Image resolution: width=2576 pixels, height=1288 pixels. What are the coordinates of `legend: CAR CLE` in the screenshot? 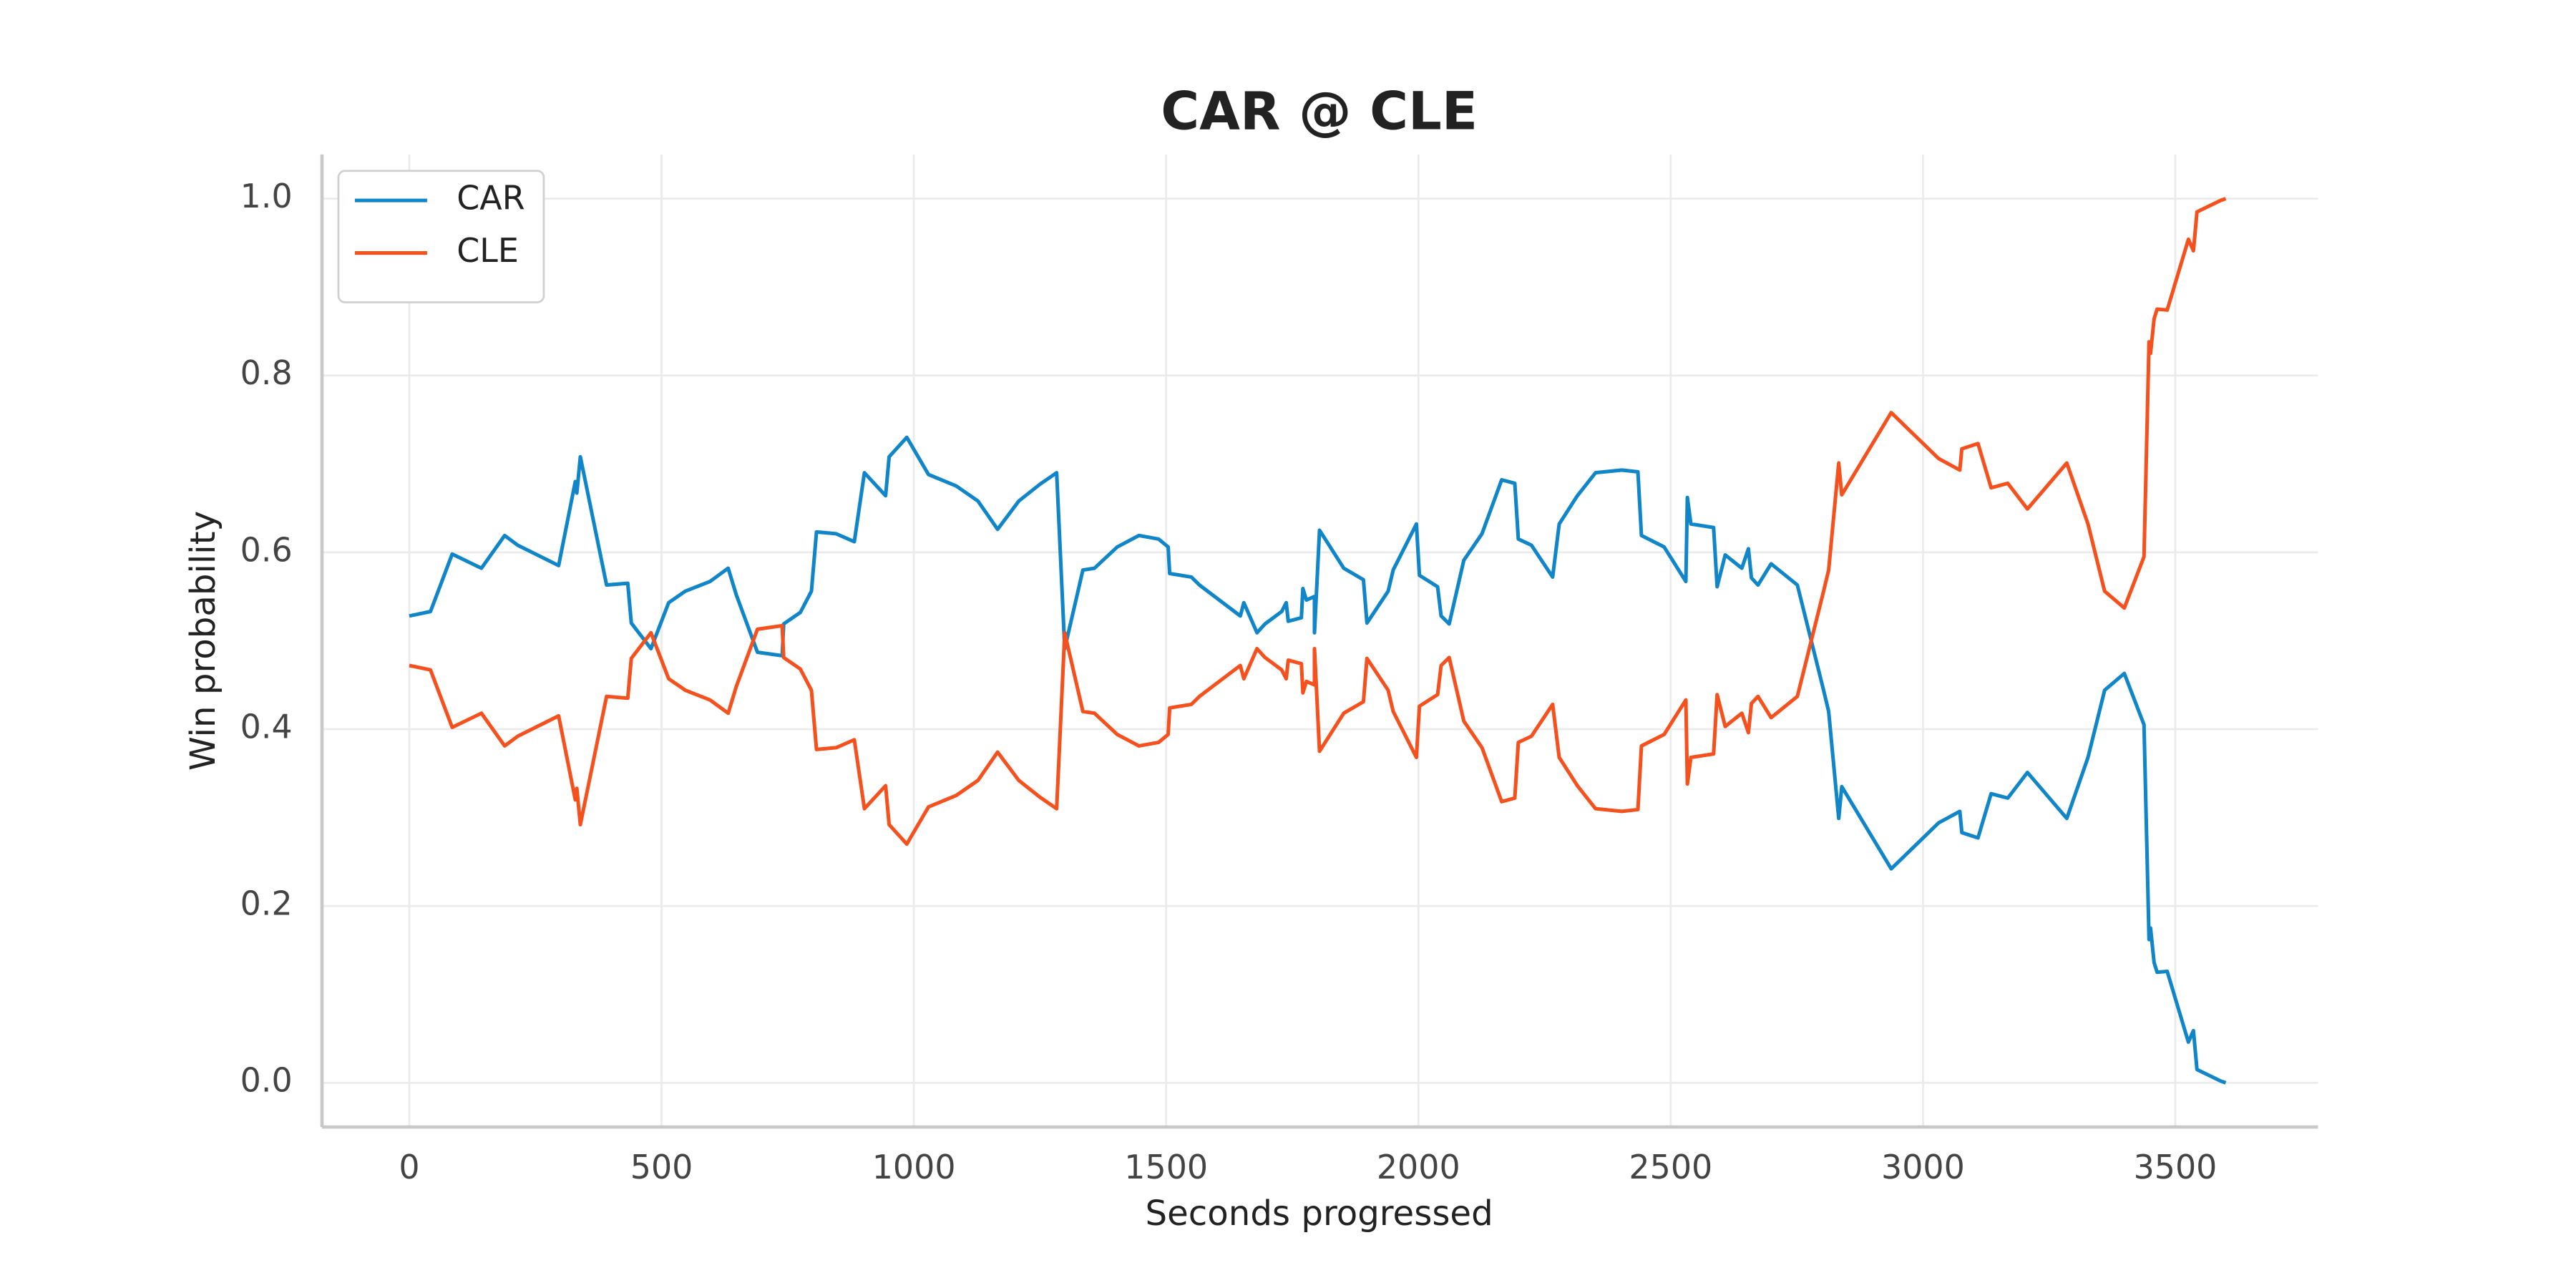 It's located at (441, 236).